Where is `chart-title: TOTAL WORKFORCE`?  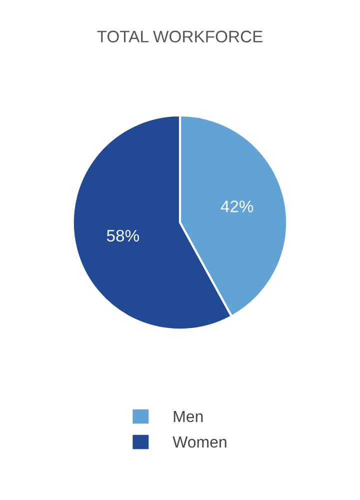
chart-title: TOTAL WORKFORCE is located at coordinates (179, 36).